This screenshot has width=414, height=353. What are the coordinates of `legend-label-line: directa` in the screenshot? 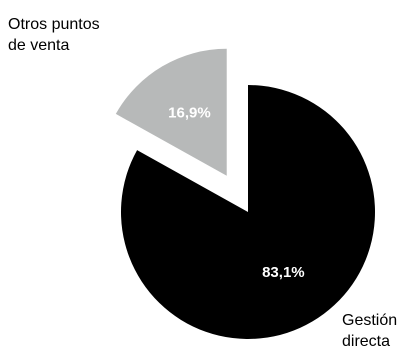 It's located at (366, 341).